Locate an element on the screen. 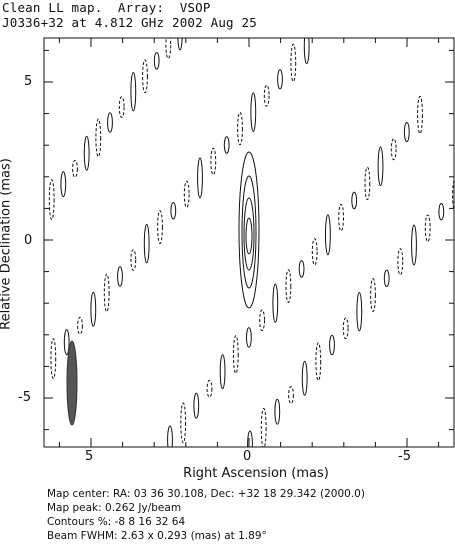 This screenshot has height=546, width=455. x-tick-label: 0 is located at coordinates (247, 456).